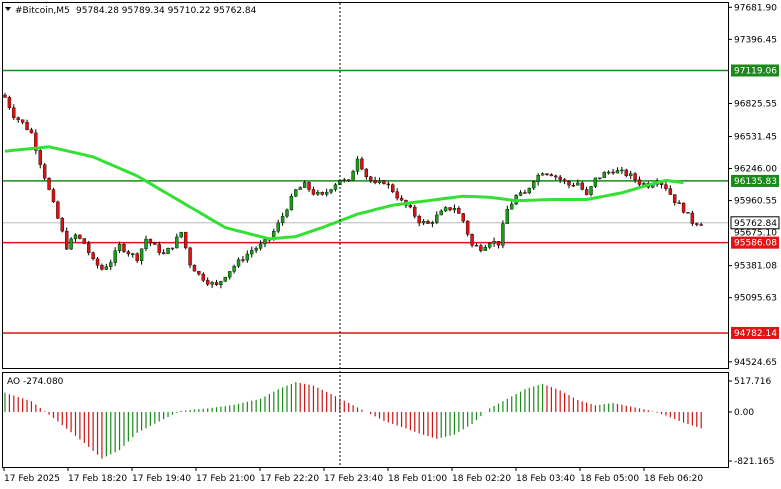 Image resolution: width=781 pixels, height=489 pixels. What do you see at coordinates (166, 11) in the screenshot?
I see `ohlc-label: 95784.28 95789.34 95710.22 95762.84` at bounding box center [166, 11].